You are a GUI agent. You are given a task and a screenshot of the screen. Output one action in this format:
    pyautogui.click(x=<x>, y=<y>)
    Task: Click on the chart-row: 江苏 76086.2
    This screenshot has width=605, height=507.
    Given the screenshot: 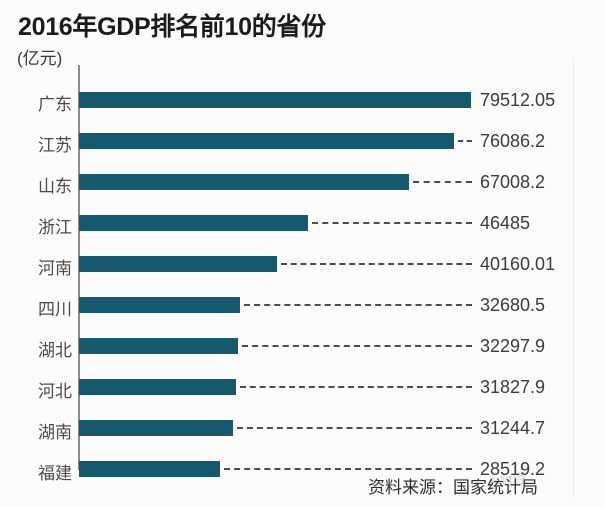 What is the action you would take?
    pyautogui.click(x=302, y=143)
    